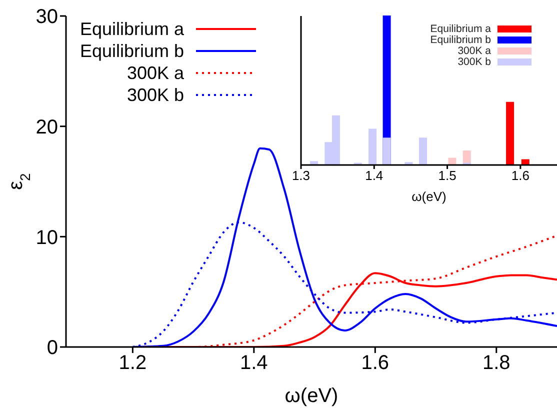 The height and width of the screenshot is (410, 557). What do you see at coordinates (52, 348) in the screenshot?
I see `y-tick-label: 0` at bounding box center [52, 348].